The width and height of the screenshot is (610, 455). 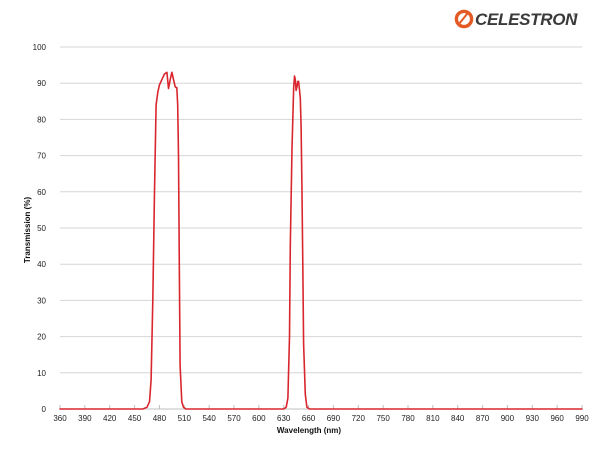 What do you see at coordinates (408, 418) in the screenshot?
I see `x-tick-label: 780` at bounding box center [408, 418].